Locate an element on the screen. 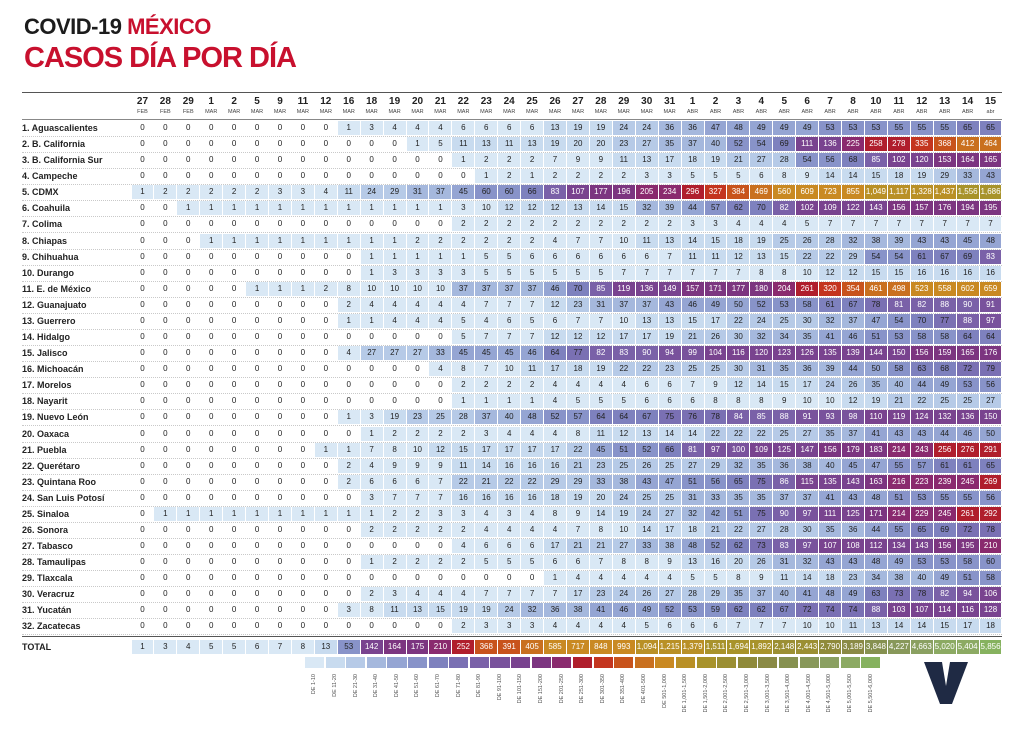 The height and width of the screenshot is (746, 1024). column-day: 25 is located at coordinates (532, 101).